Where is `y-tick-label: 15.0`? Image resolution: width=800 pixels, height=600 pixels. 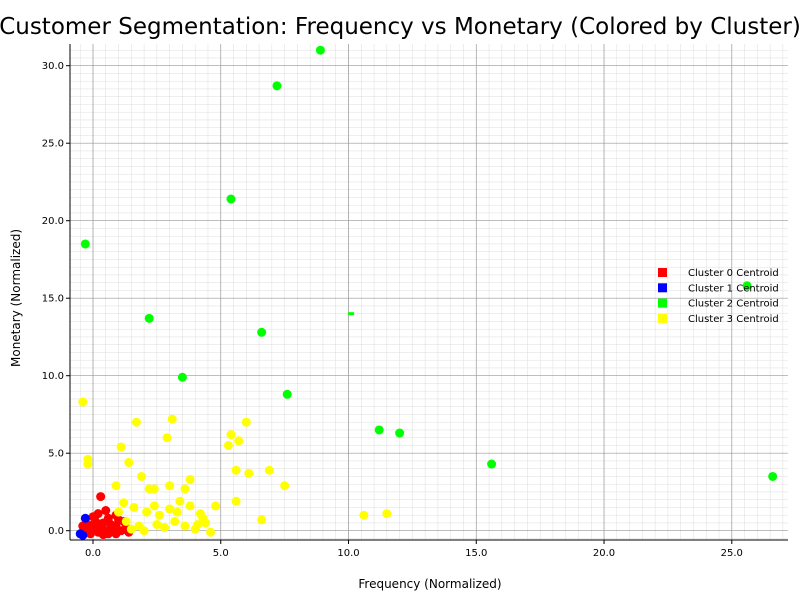 y-tick-label: 15.0 is located at coordinates (53, 299).